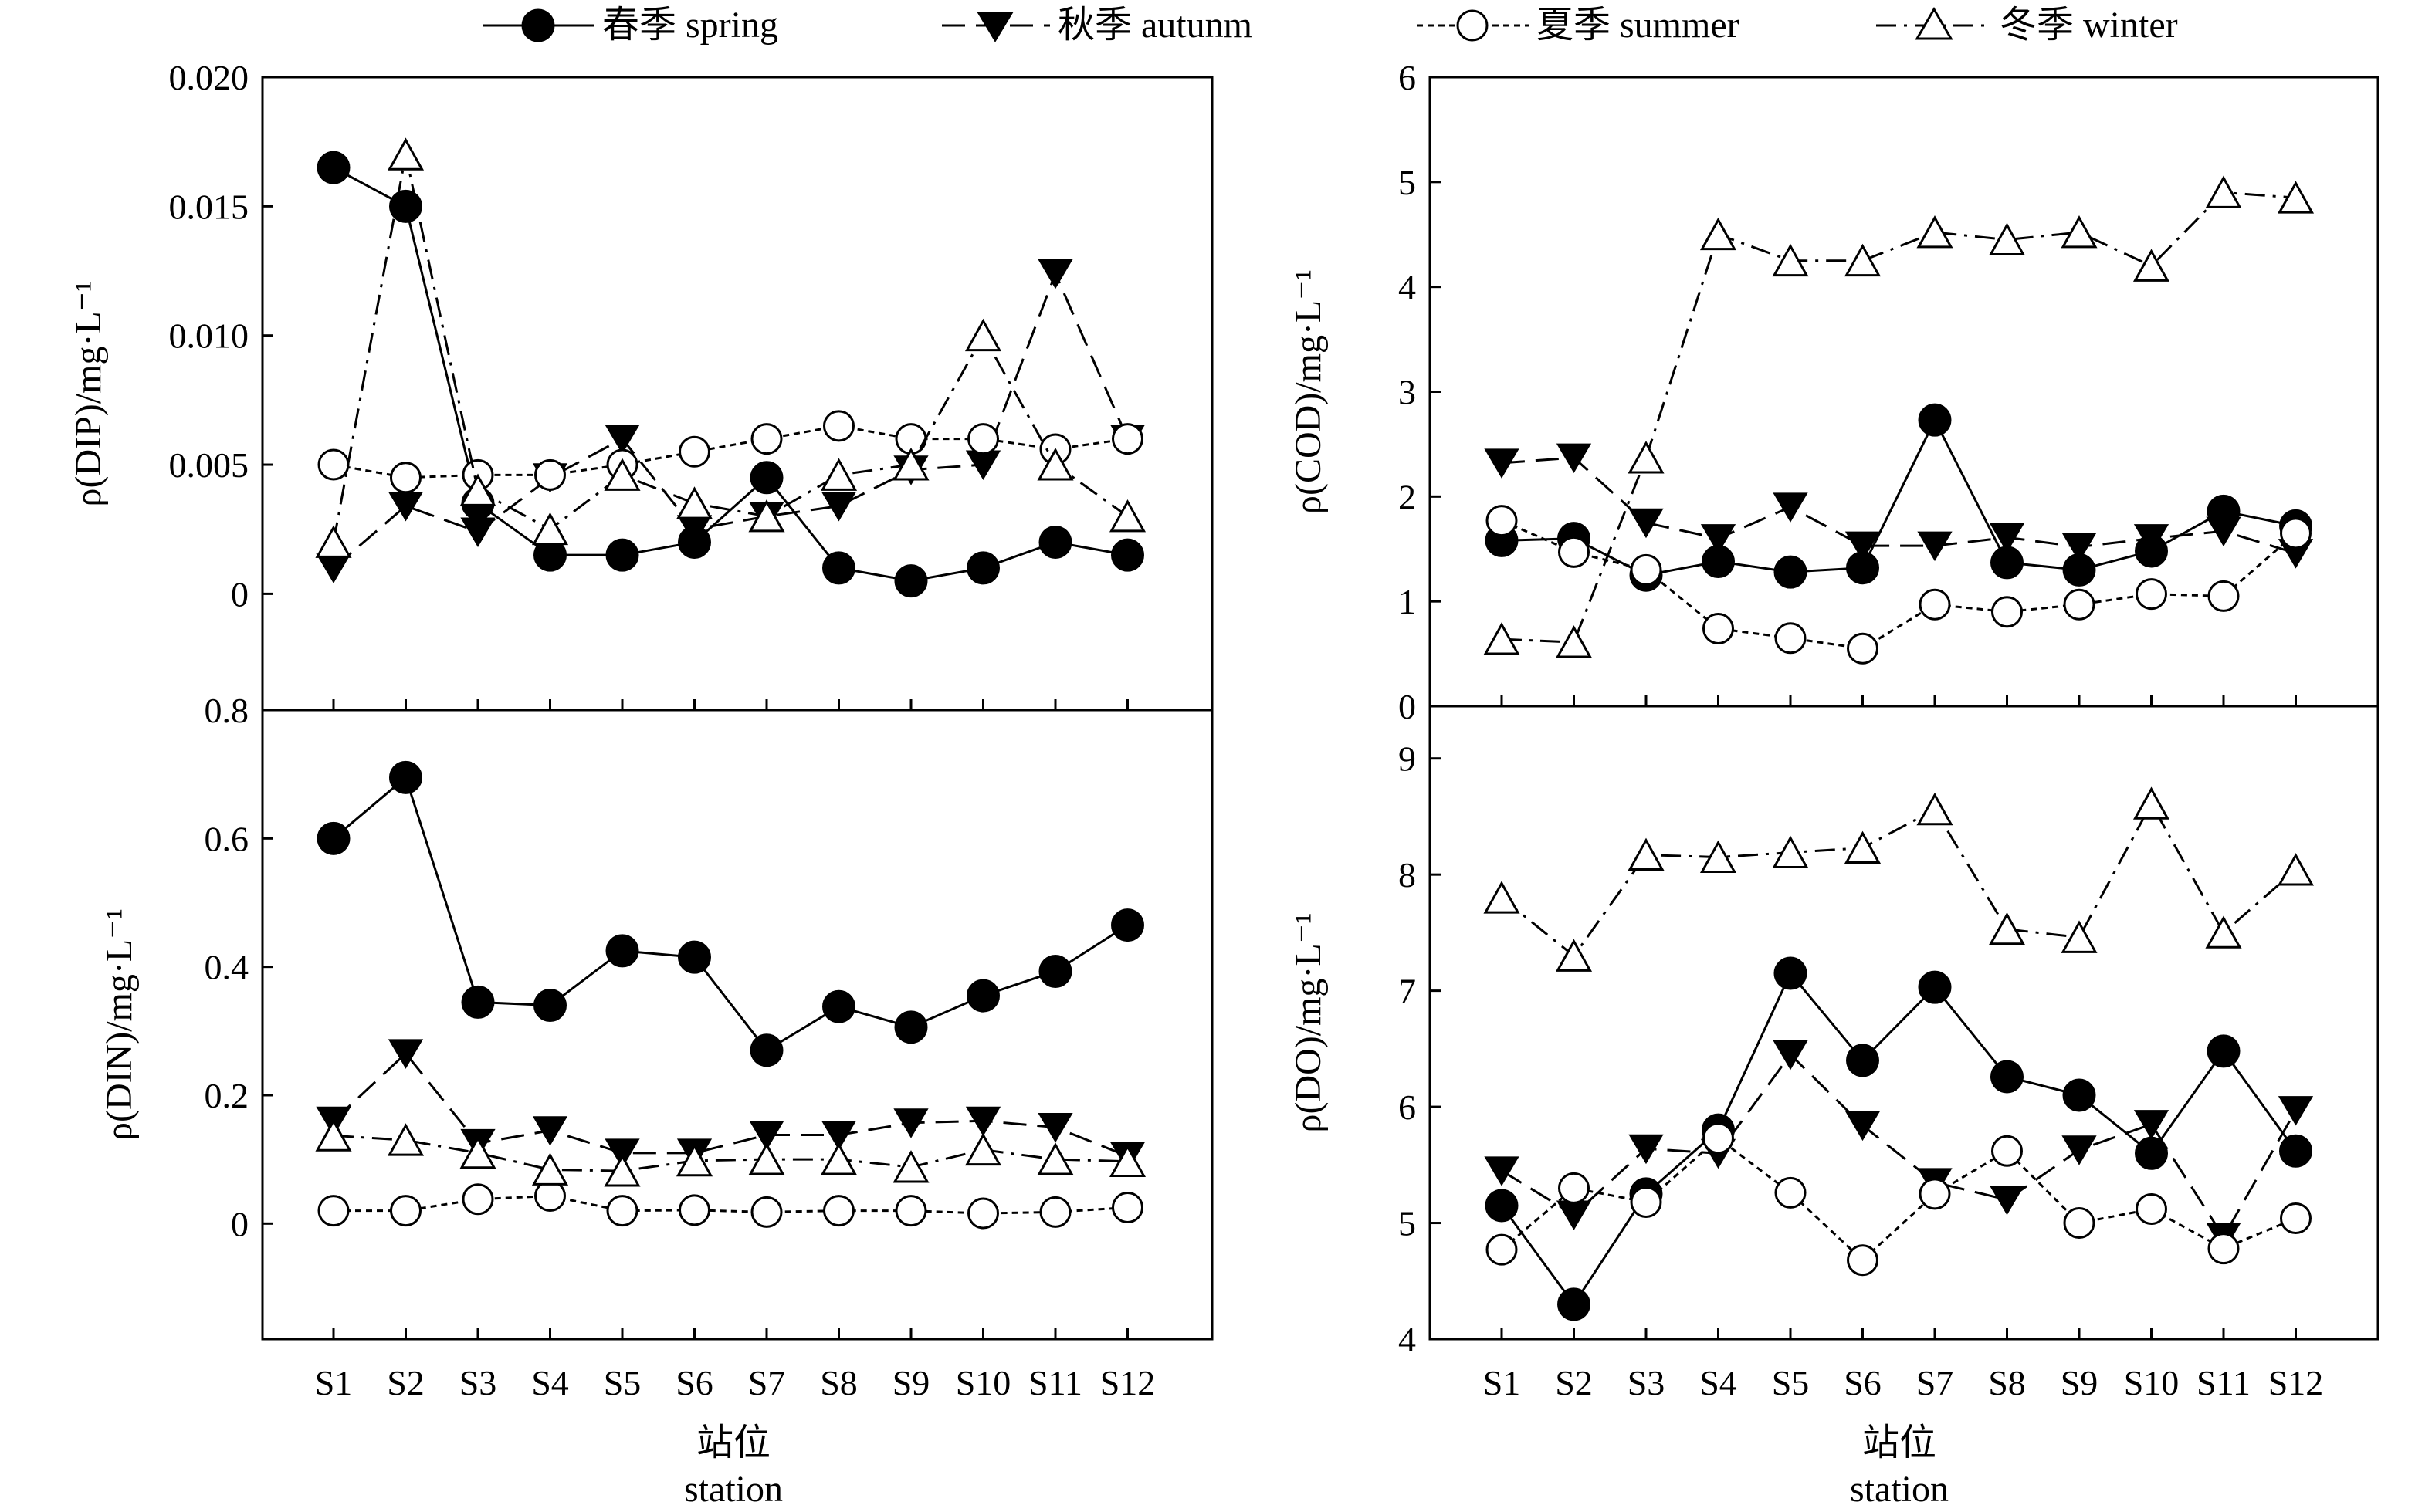 This screenshot has width=2432, height=1512. I want to click on x-tick-label: S11, so click(2224, 1382).